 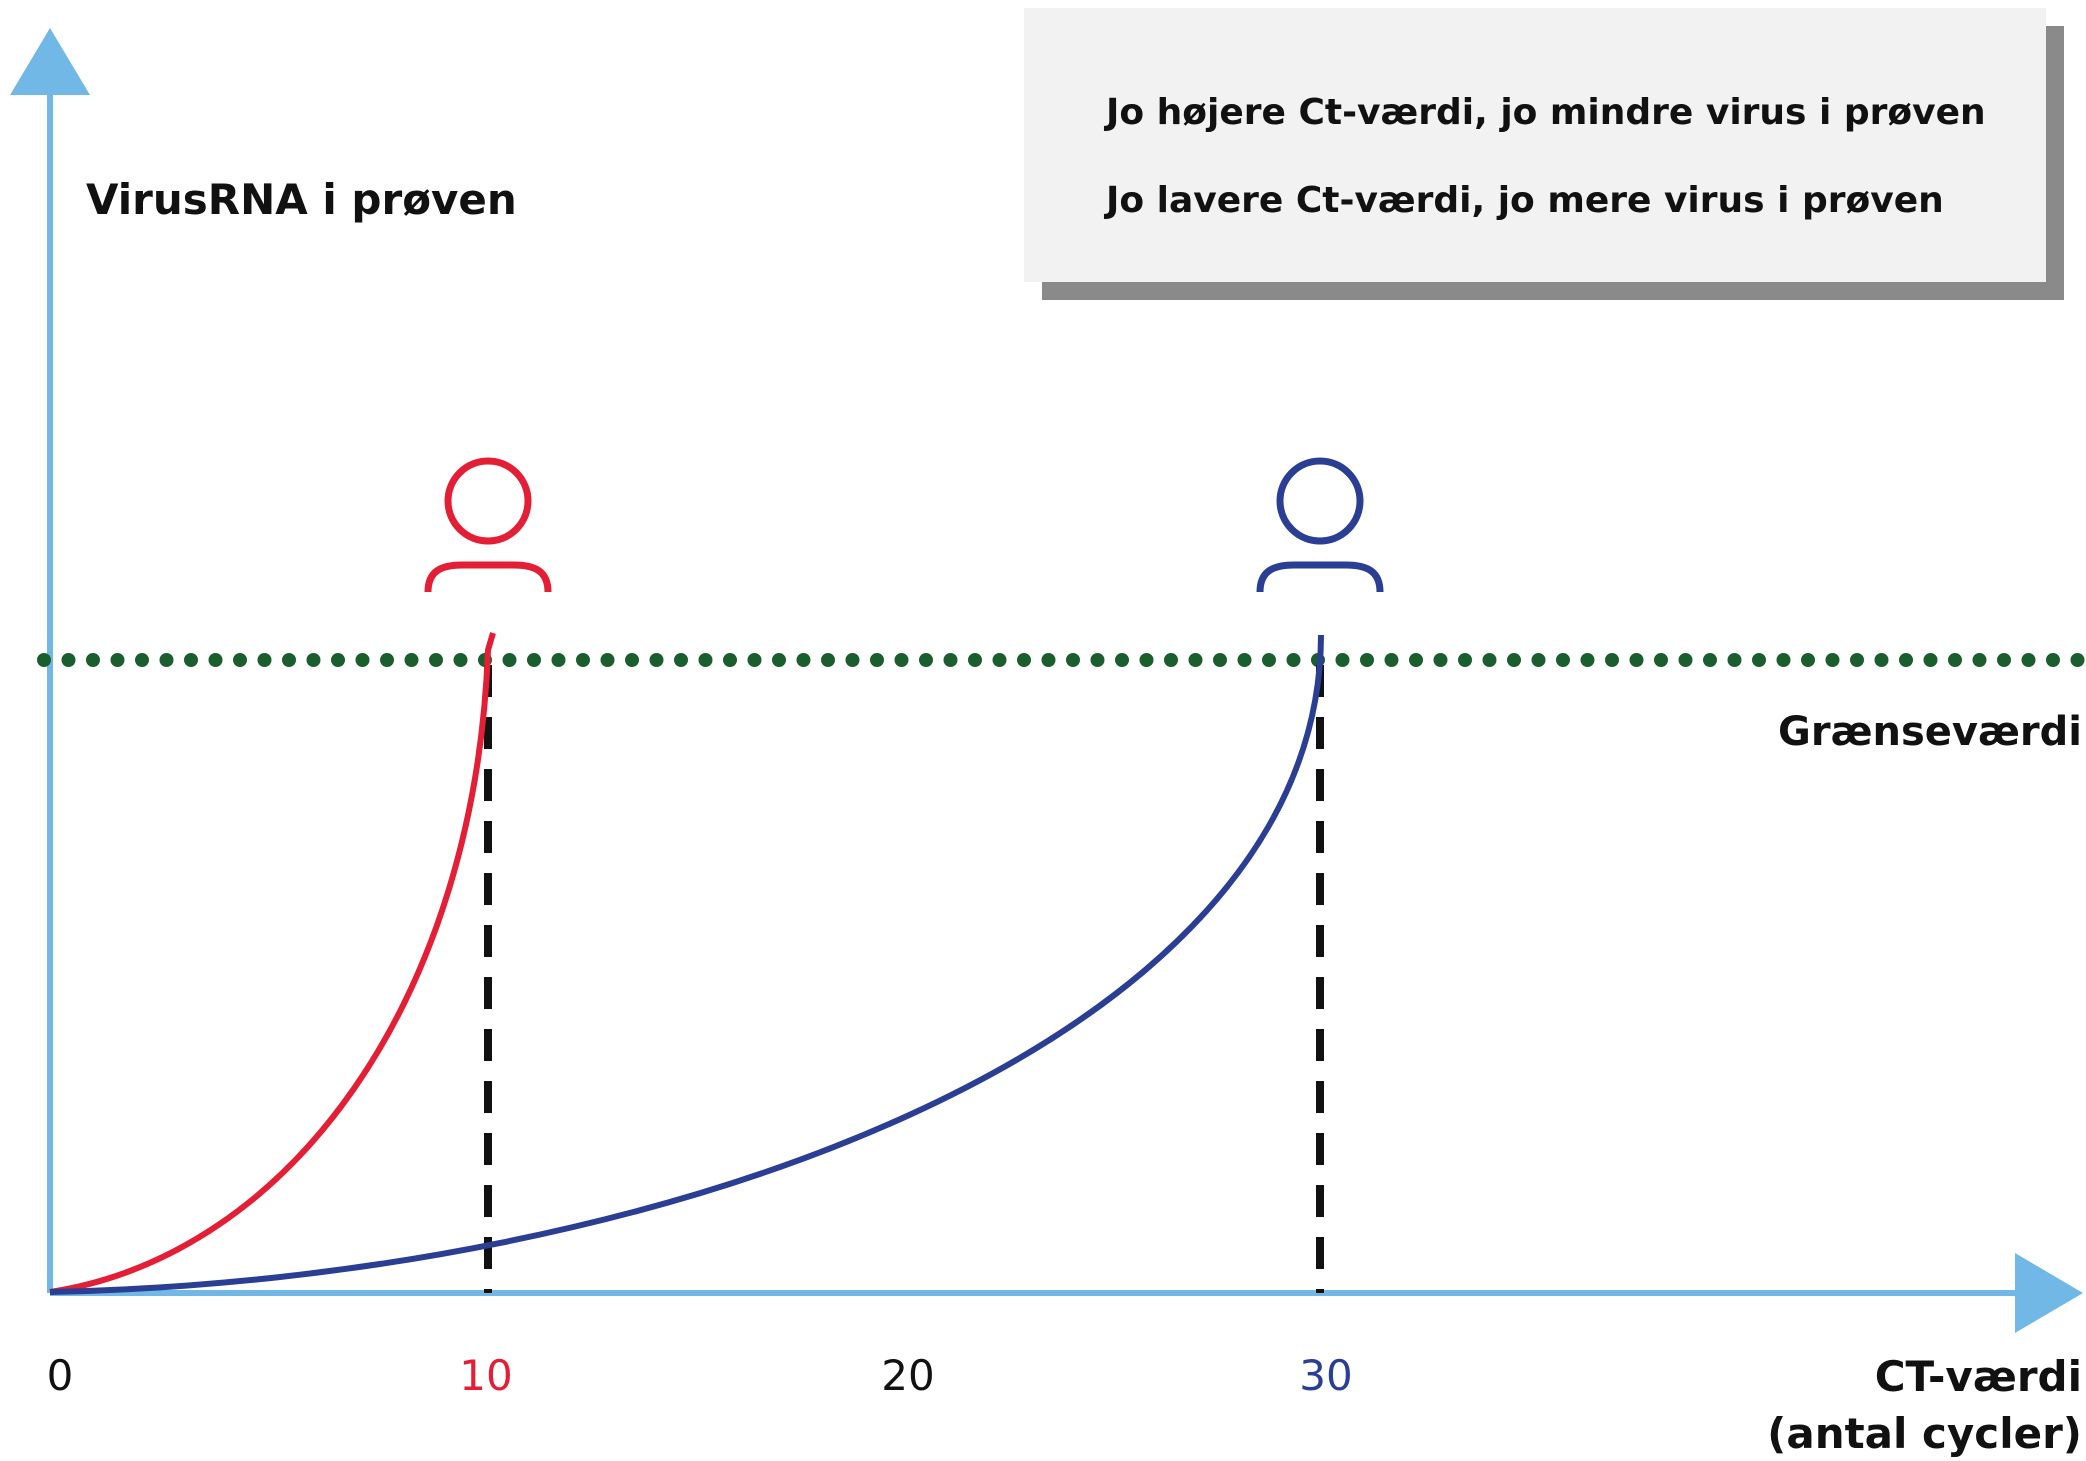 I want to click on person-icon-red, so click(x=488, y=525).